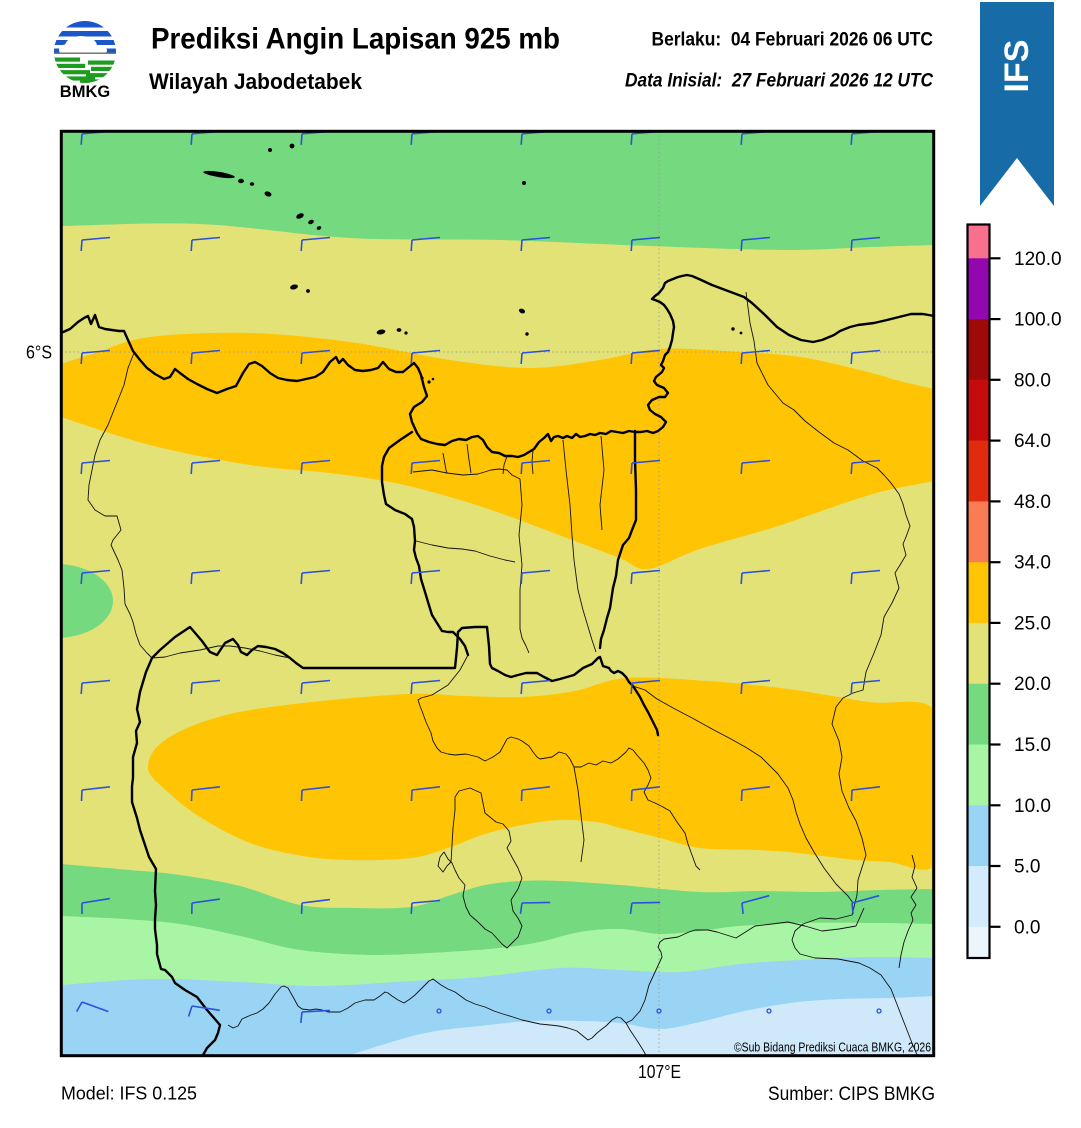 This screenshot has width=1081, height=1128. What do you see at coordinates (851, 1094) in the screenshot?
I see `svg-text: Sumber: CIPS BMKG` at bounding box center [851, 1094].